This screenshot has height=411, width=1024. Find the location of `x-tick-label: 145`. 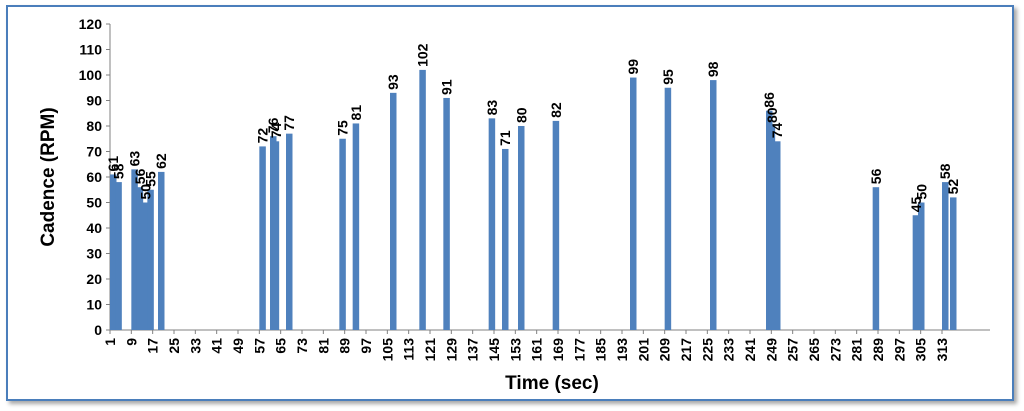

x-tick-label: 145 is located at coordinates (494, 350).